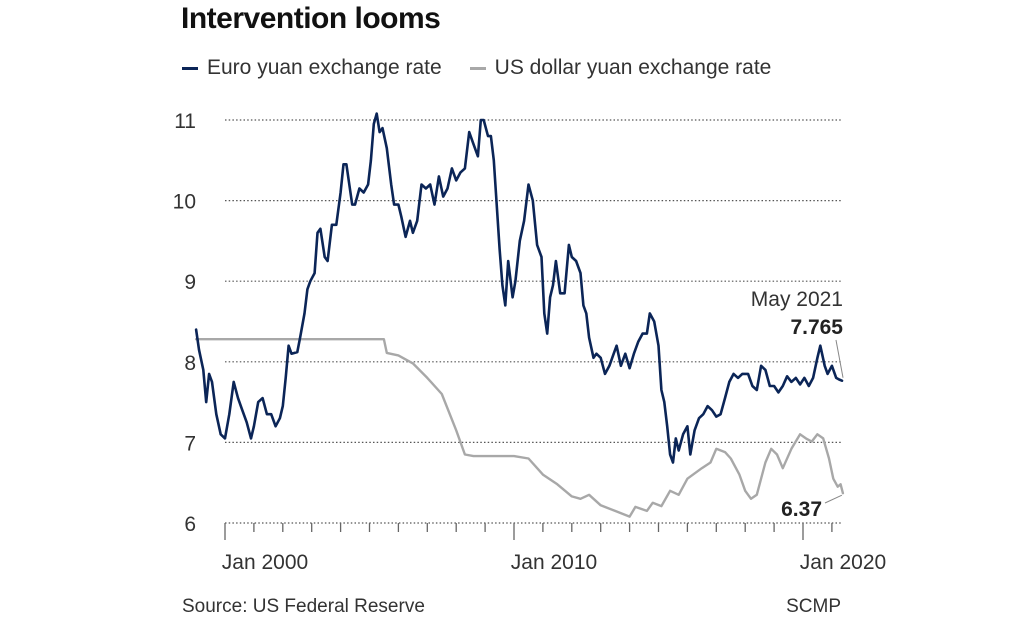 The height and width of the screenshot is (620, 1024). What do you see at coordinates (190, 68) in the screenshot?
I see `legend-swatch-euro` at bounding box center [190, 68].